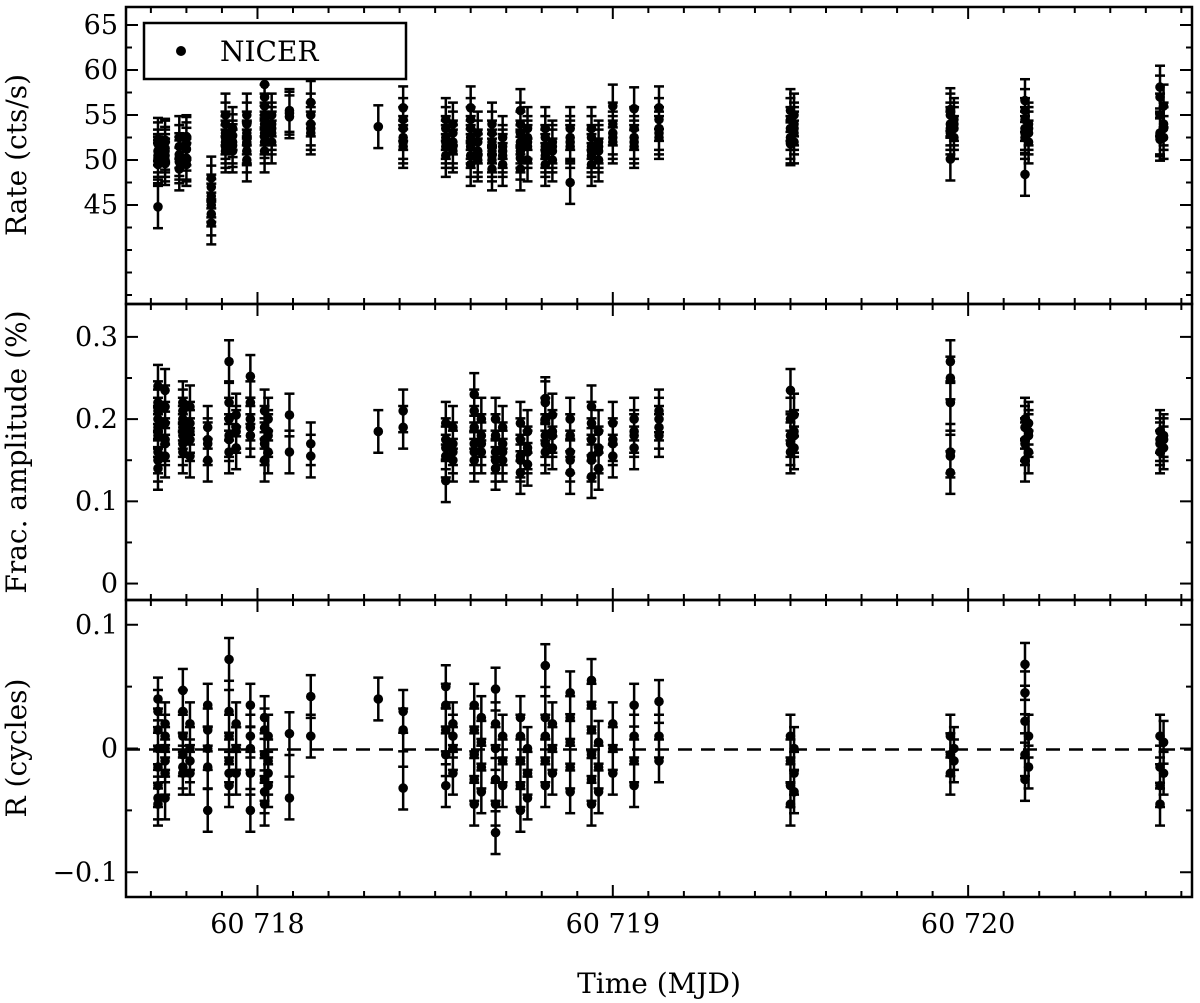  What do you see at coordinates (109, 749) in the screenshot?
I see `y-tick-label: 0` at bounding box center [109, 749].